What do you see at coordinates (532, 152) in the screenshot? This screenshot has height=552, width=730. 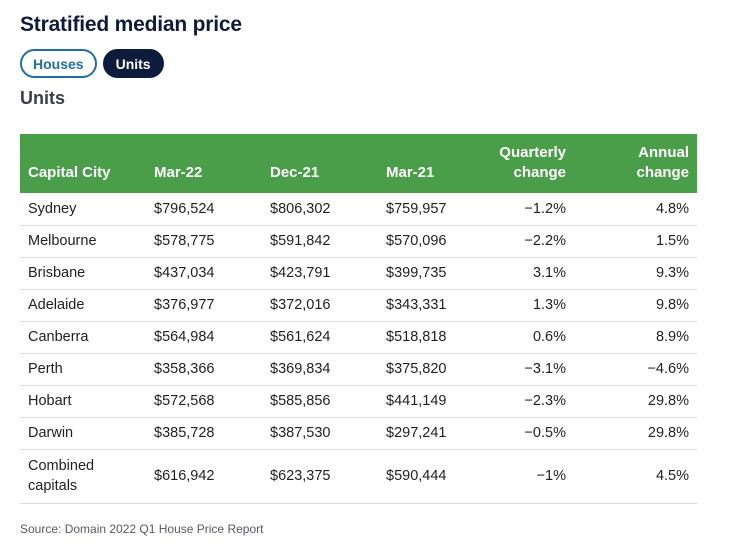 I see `header-quarterly-line1: Quarterly` at bounding box center [532, 152].